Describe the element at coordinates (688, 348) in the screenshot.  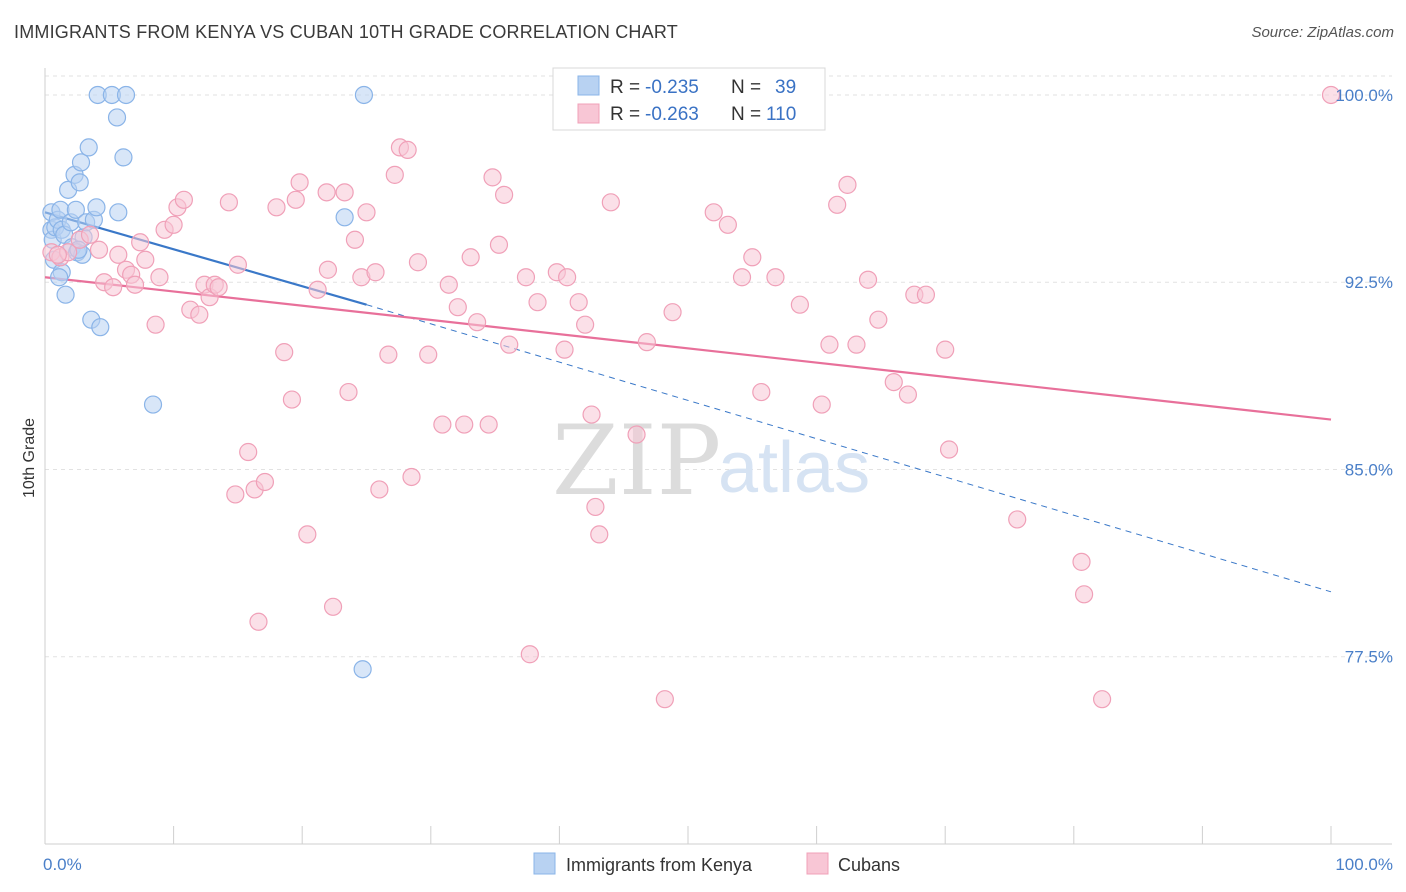
I see `trend-line-cubans` at that location.